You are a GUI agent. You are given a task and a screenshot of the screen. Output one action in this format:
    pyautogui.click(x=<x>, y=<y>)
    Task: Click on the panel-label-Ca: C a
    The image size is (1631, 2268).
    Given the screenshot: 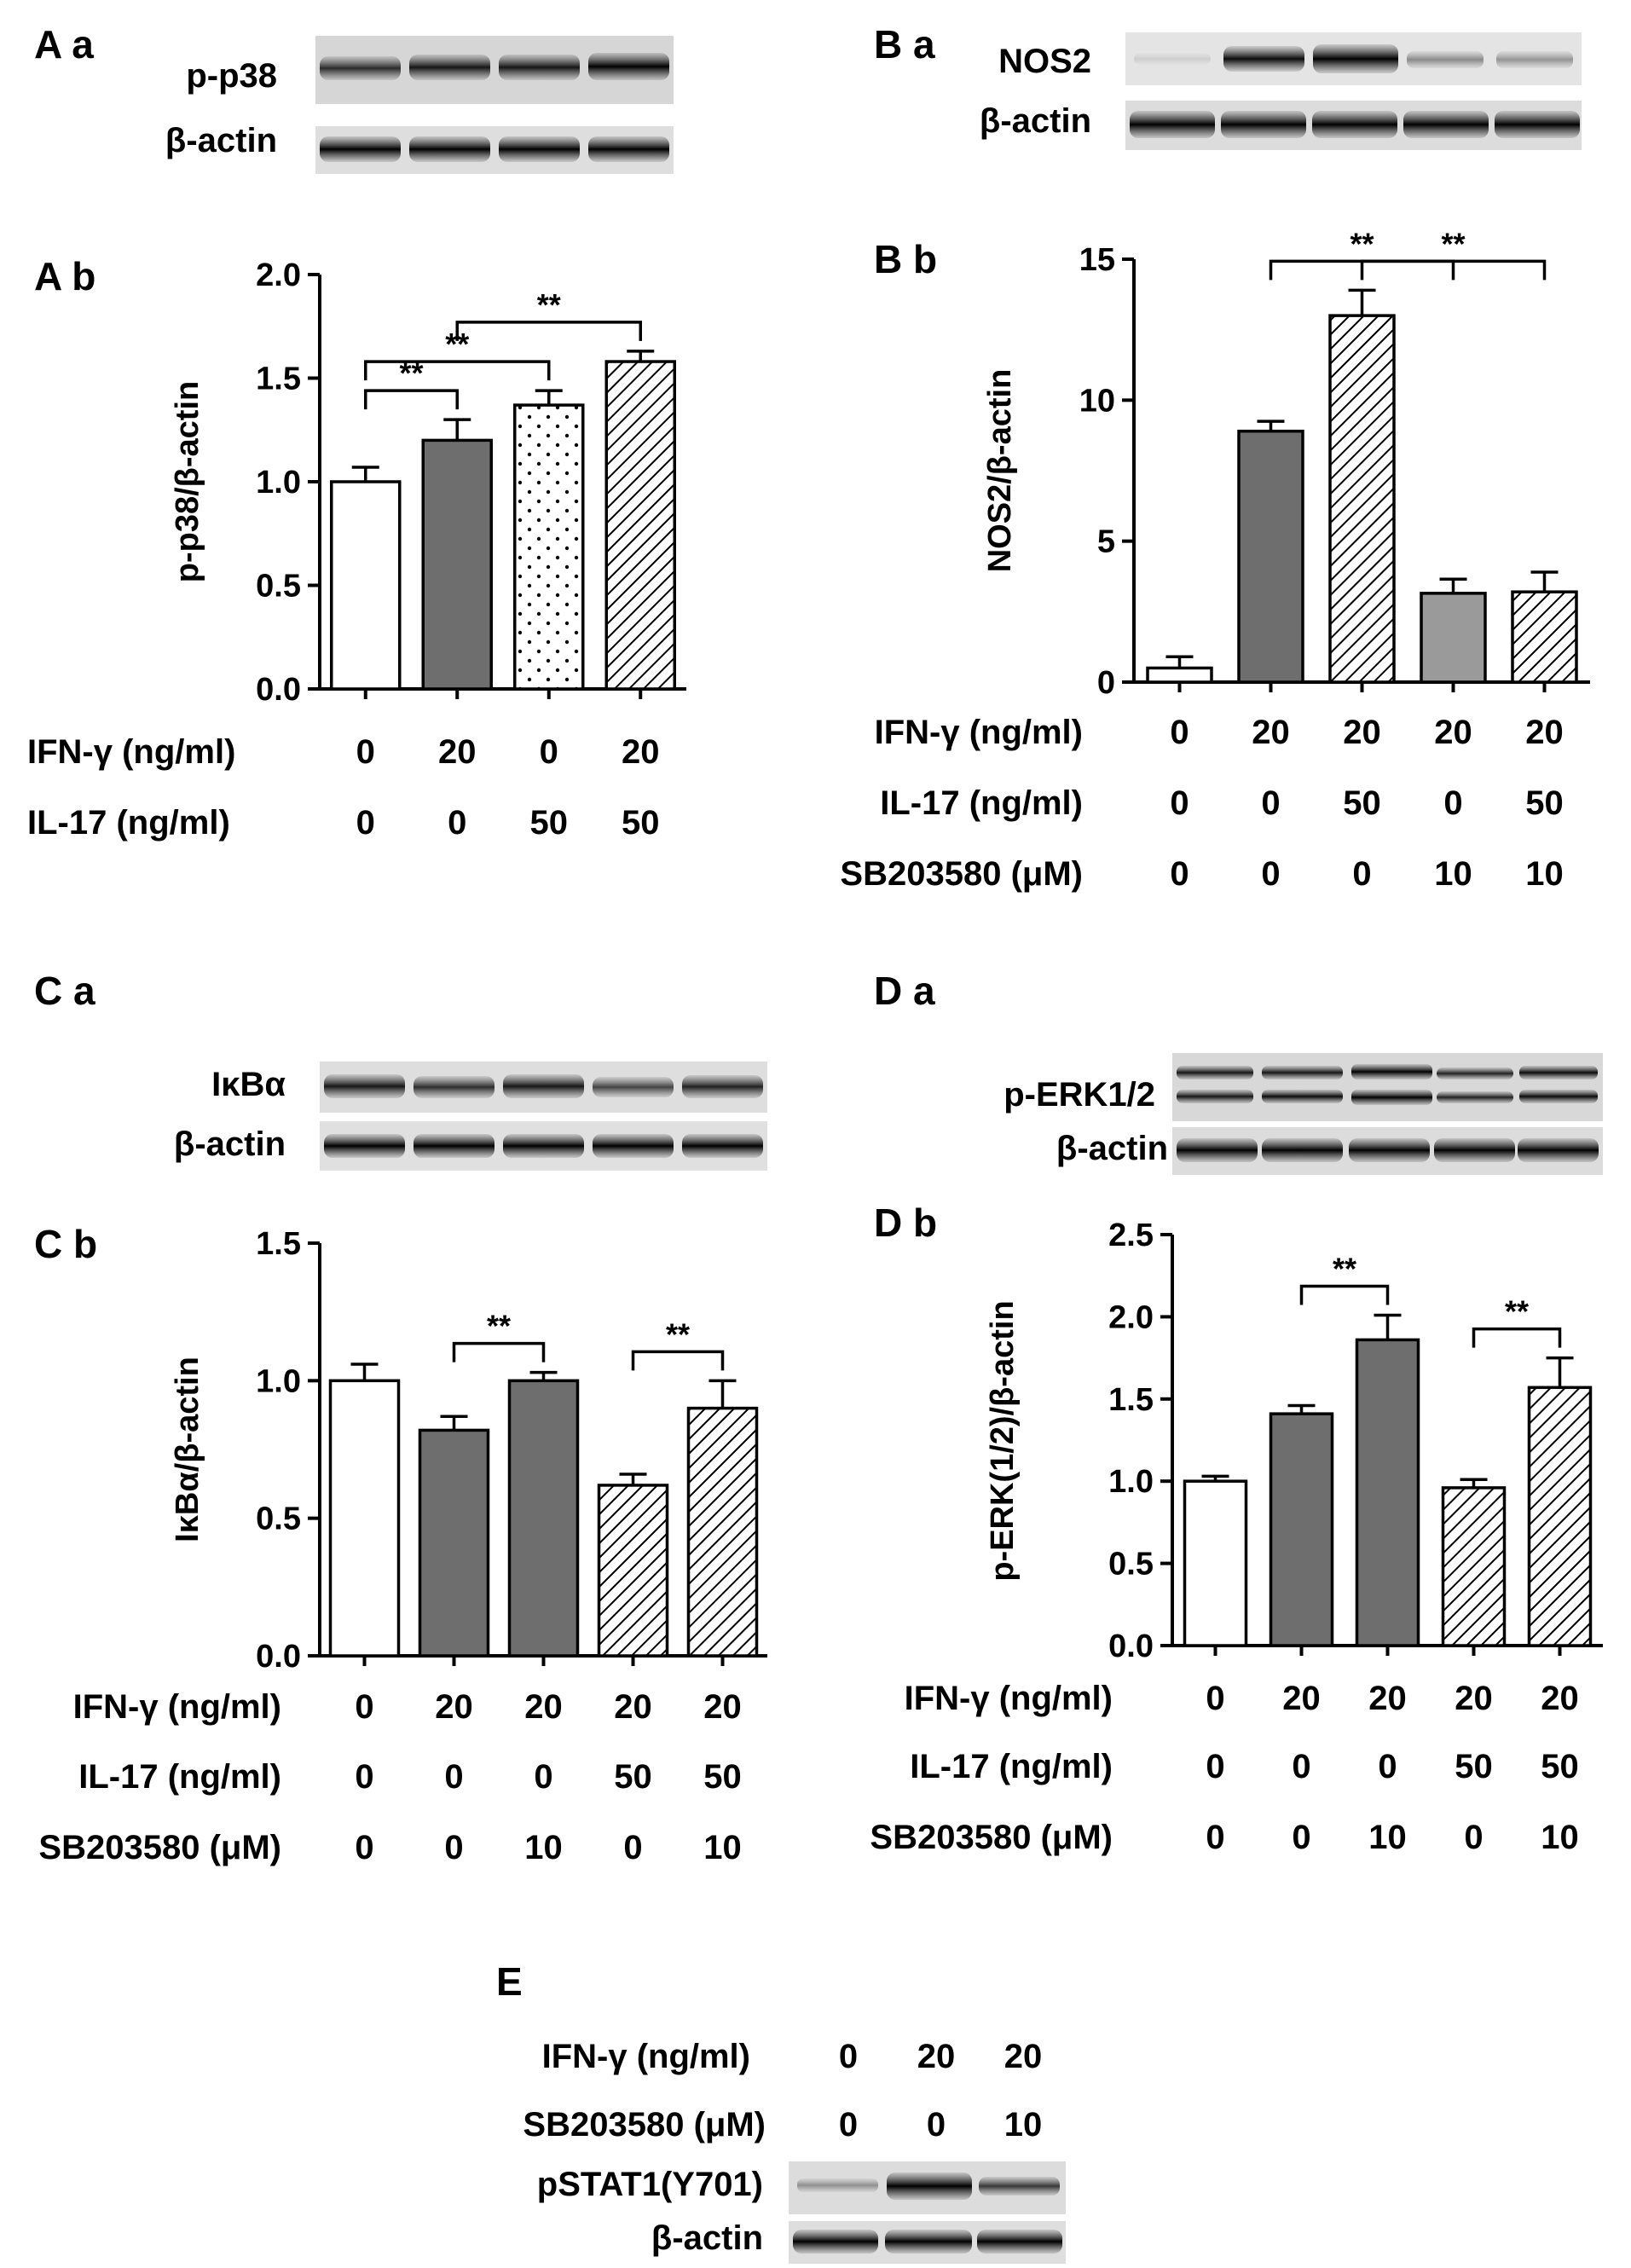 What is the action you would take?
    pyautogui.click(x=64, y=991)
    